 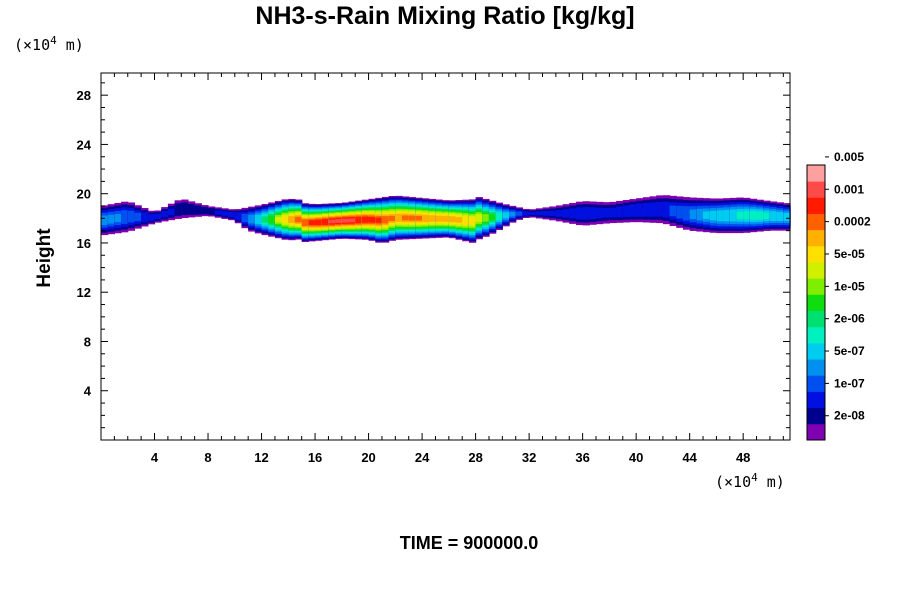 What do you see at coordinates (743, 457) in the screenshot?
I see `x-tick-label: 48` at bounding box center [743, 457].